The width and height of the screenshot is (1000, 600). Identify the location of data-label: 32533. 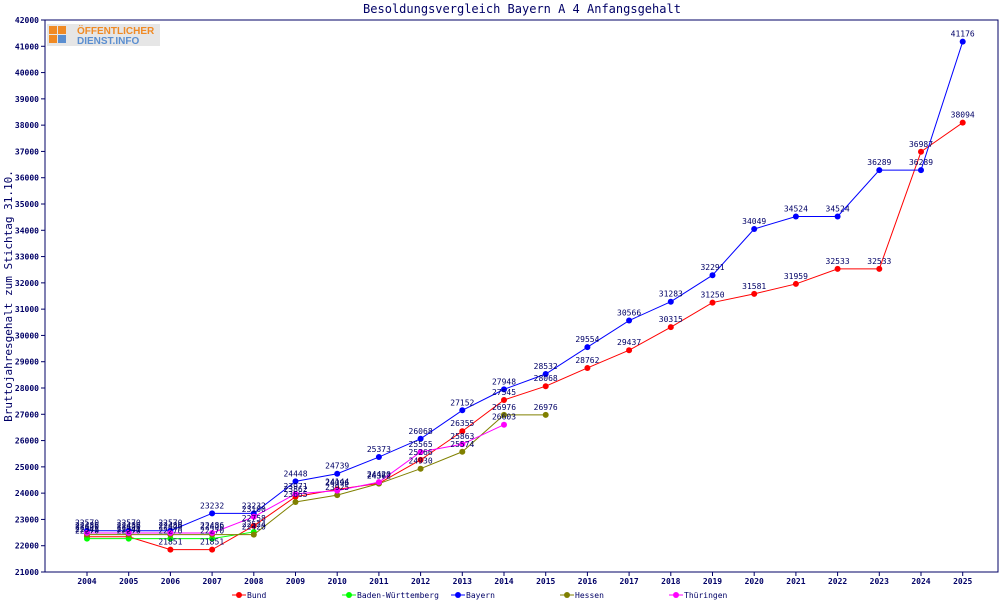
(879, 261).